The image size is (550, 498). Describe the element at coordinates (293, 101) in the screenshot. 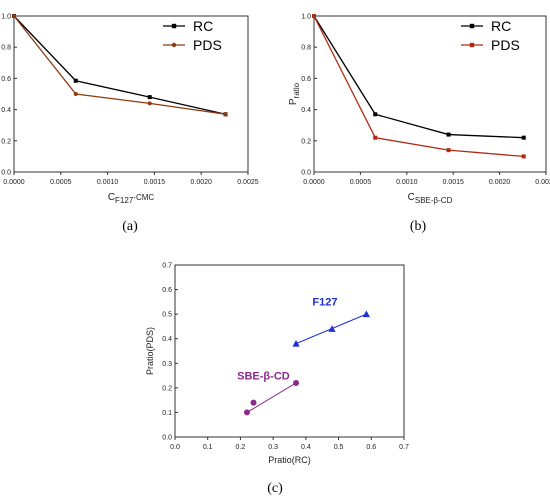

I see `y-axis-label-main: P` at that location.